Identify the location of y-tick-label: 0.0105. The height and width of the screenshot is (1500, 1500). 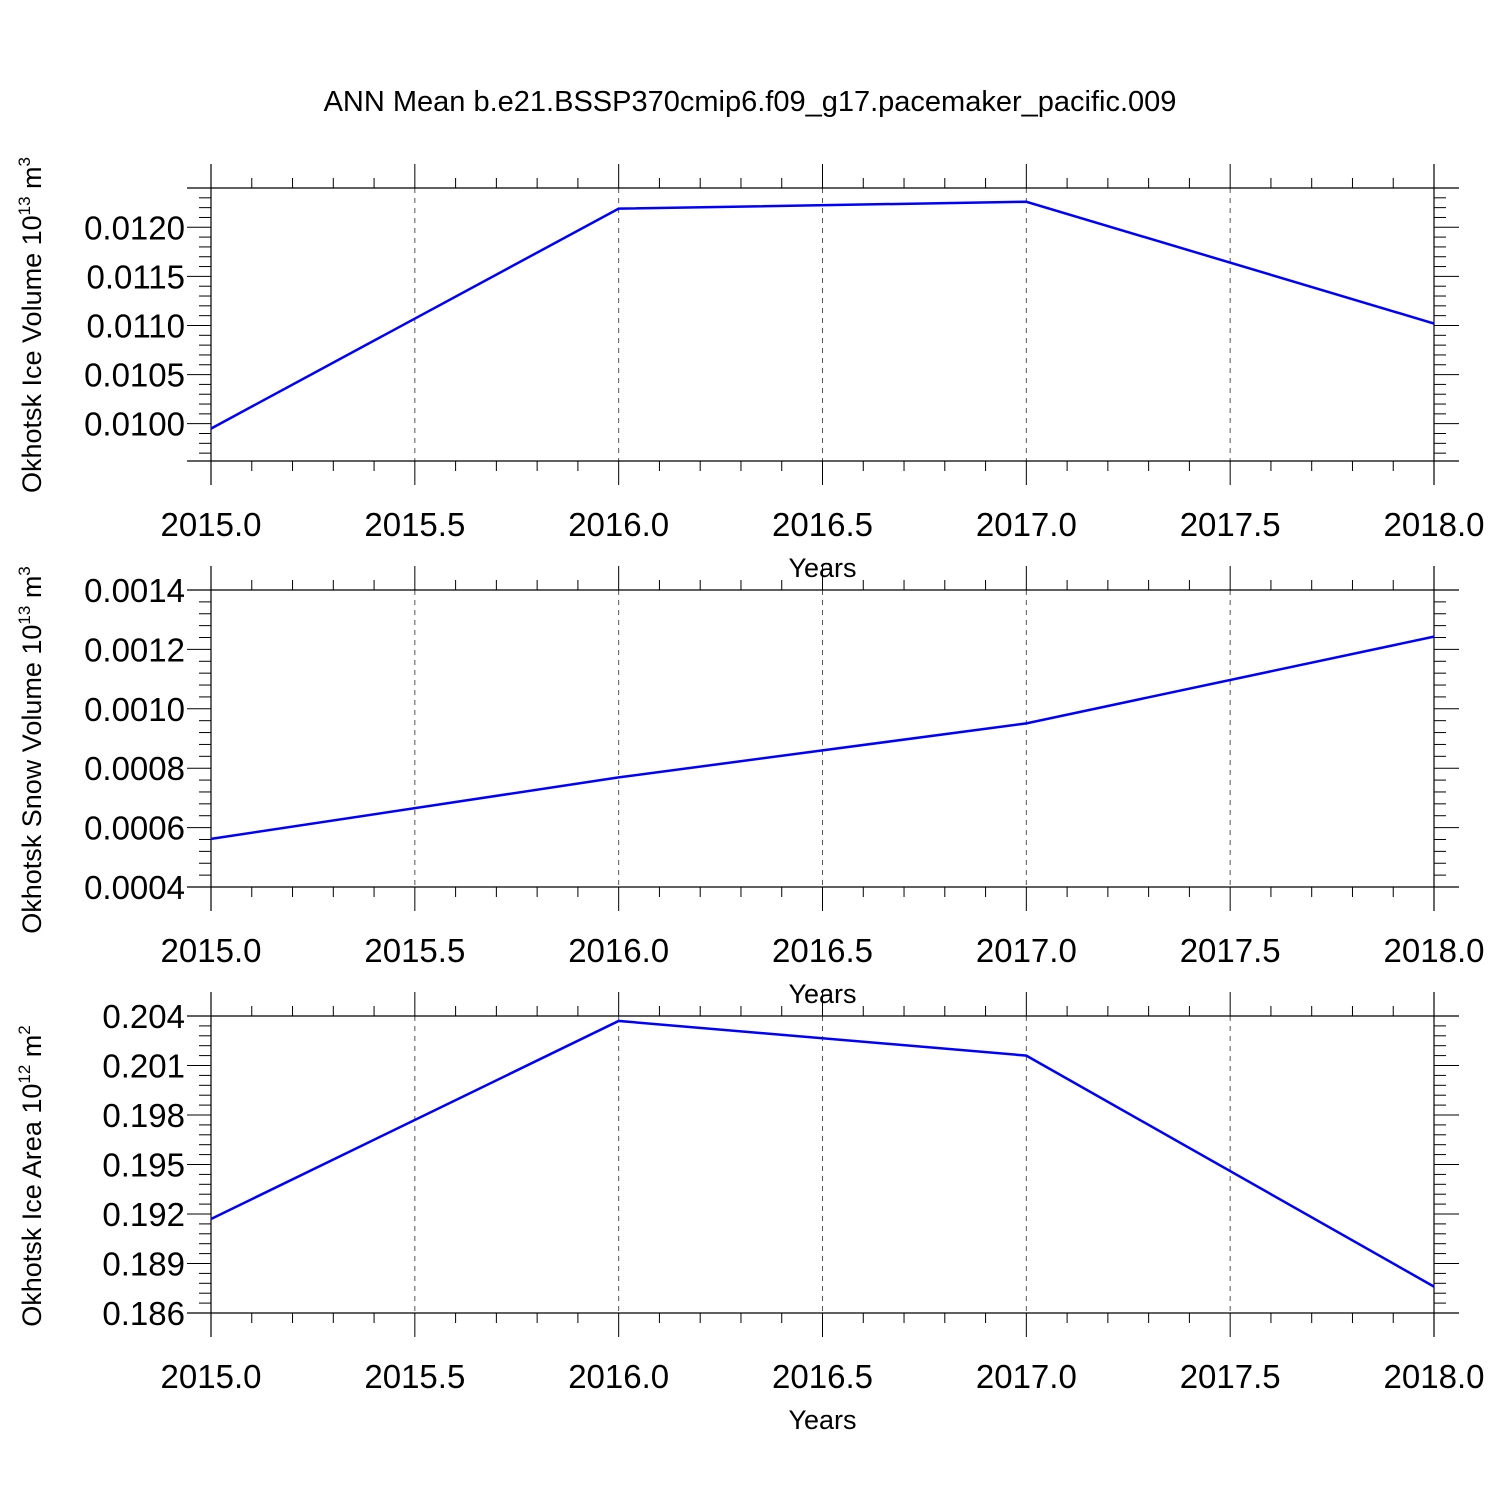
(134, 375).